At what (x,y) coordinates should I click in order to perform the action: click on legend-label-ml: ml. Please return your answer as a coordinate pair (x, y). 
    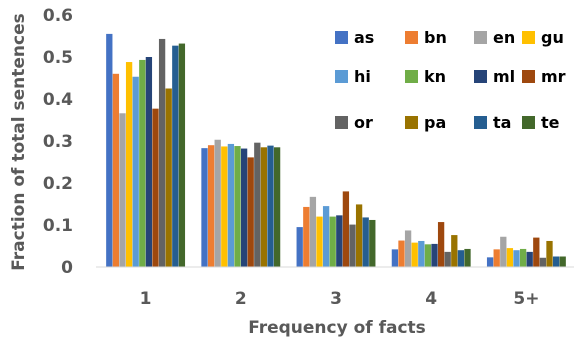
    Looking at the image, I should click on (504, 76).